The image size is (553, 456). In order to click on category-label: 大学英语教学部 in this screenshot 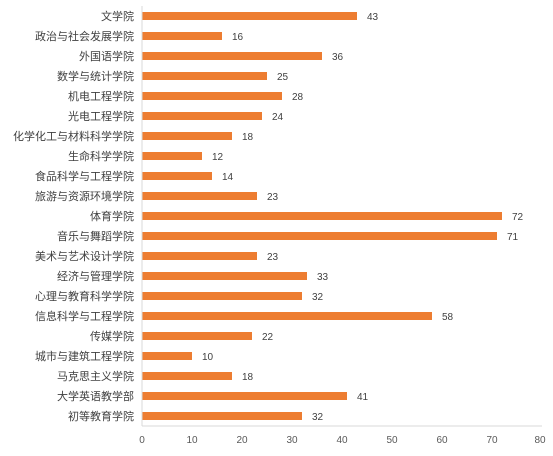, I will do `click(95, 396)`.